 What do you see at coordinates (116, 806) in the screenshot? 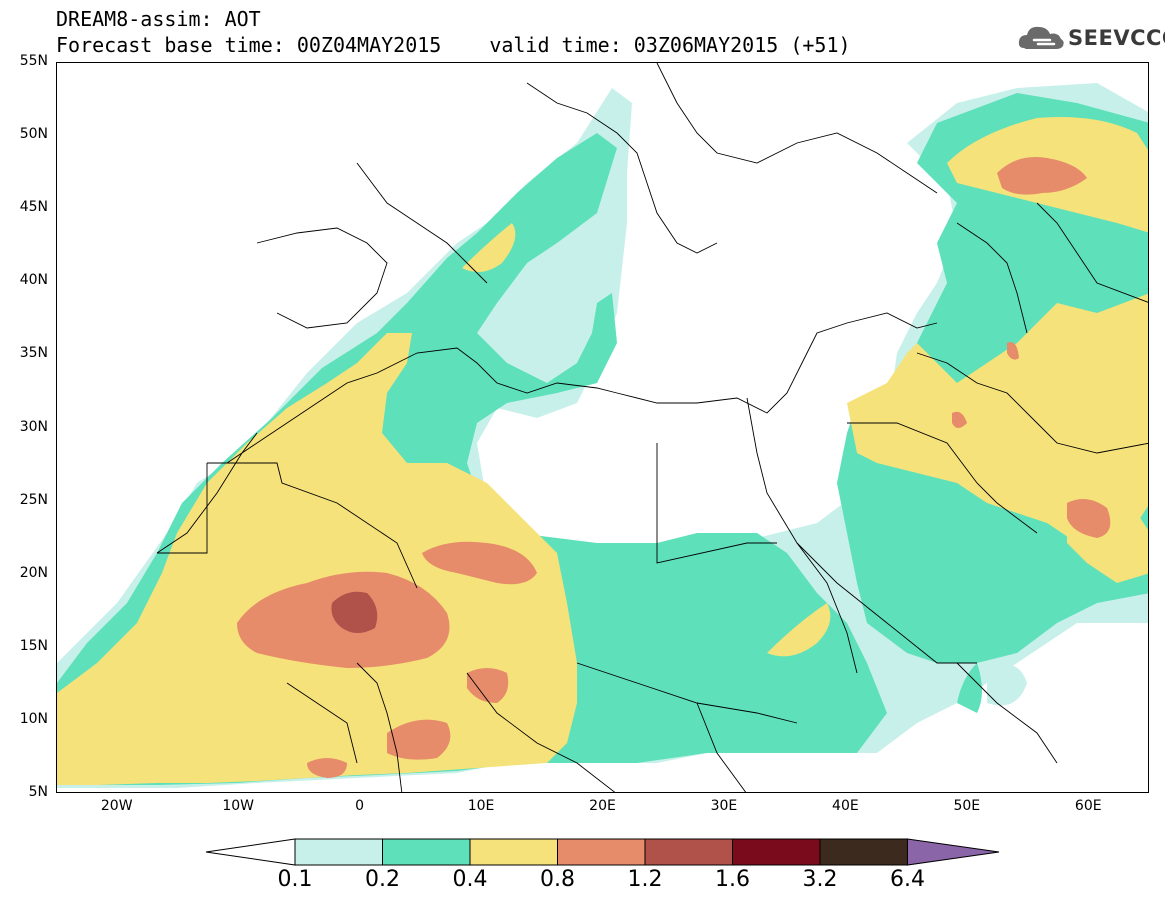
I see `lon-tick-label: 20W` at bounding box center [116, 806].